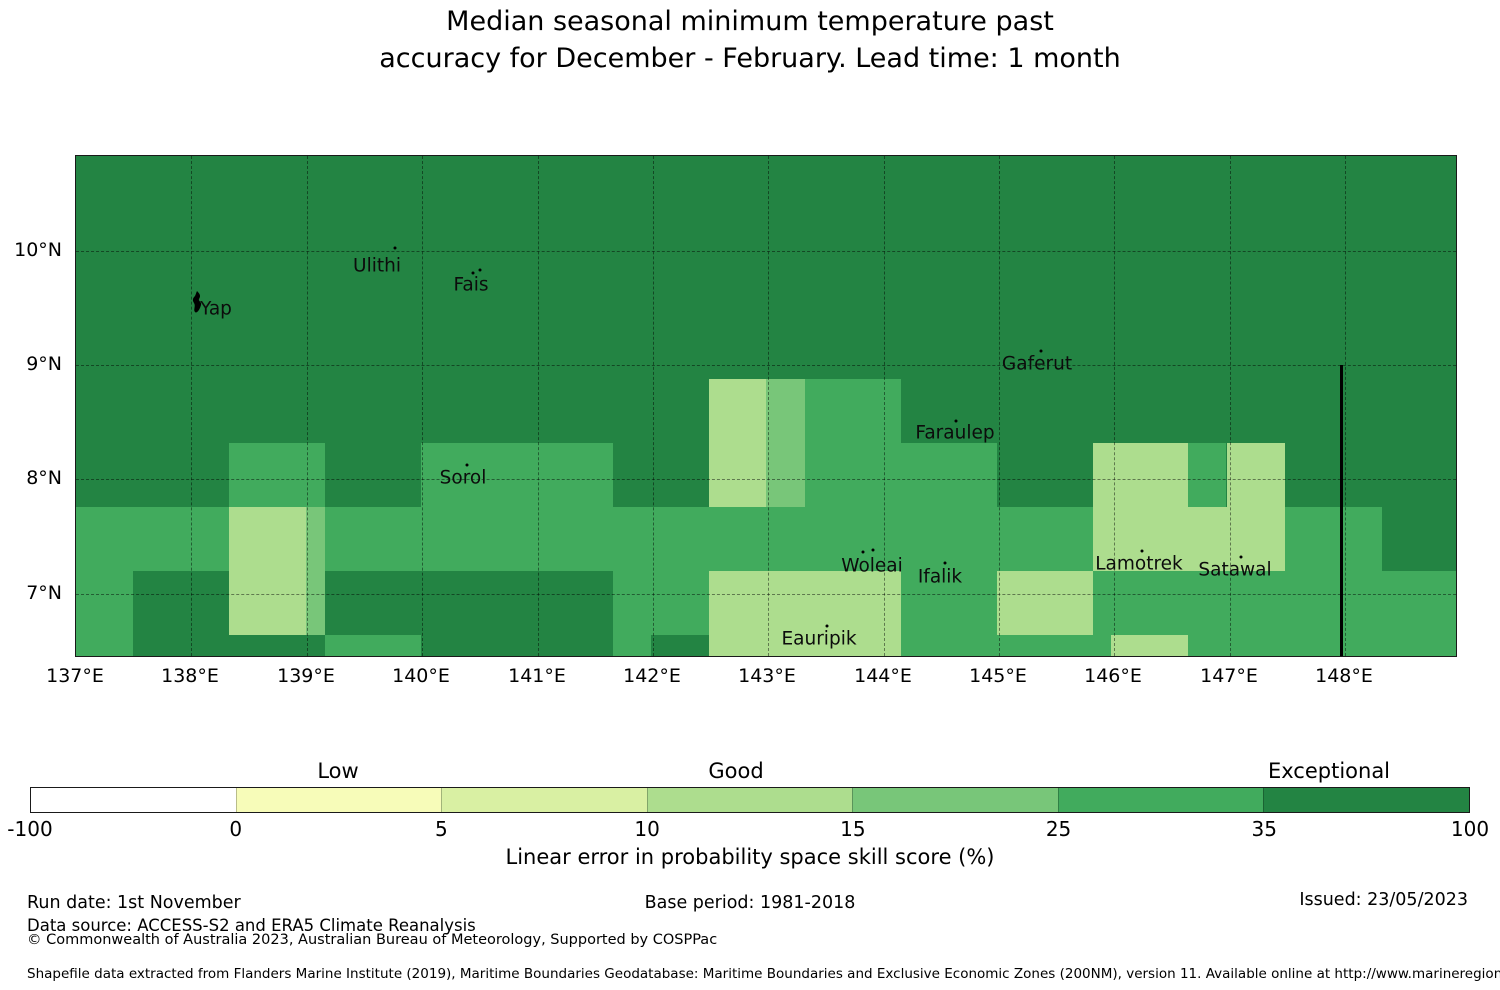 This screenshot has width=1500, height=990. What do you see at coordinates (190, 676) in the screenshot?
I see `x-tick-label: 138°E` at bounding box center [190, 676].